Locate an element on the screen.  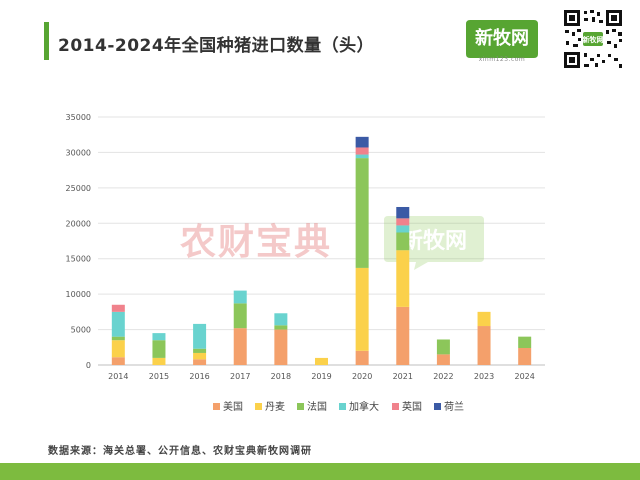
qr-label: 新牧网 is located at coordinates (593, 39).